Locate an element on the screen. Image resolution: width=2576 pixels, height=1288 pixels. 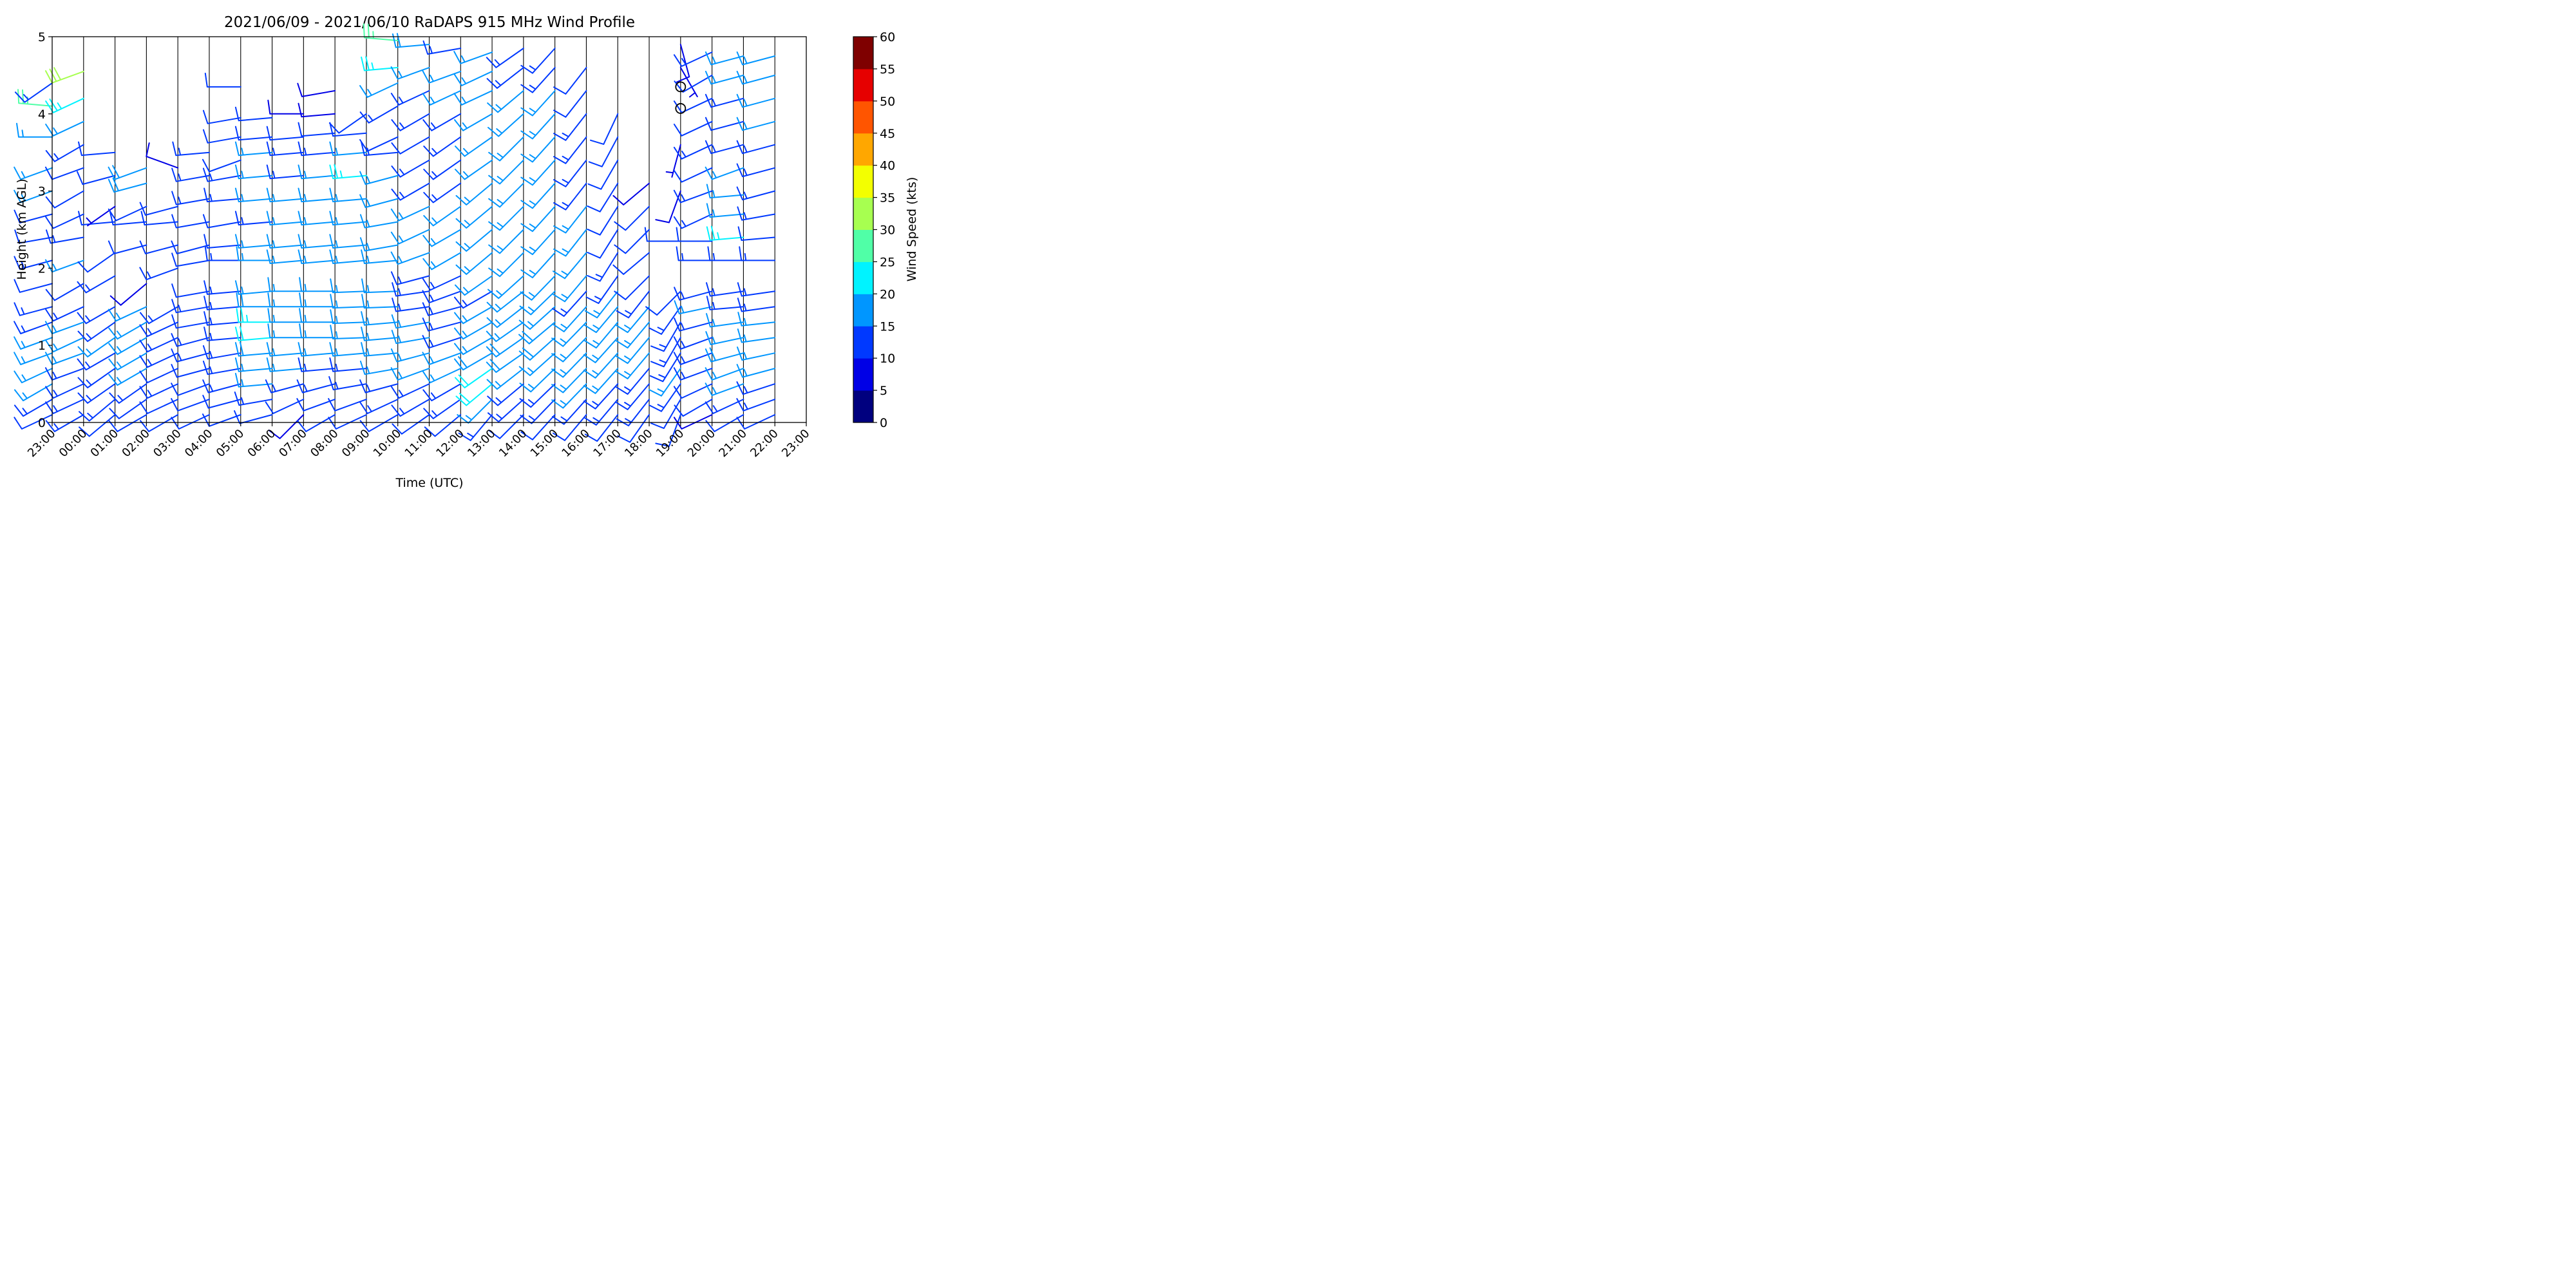
x-tick-label: 08:00 is located at coordinates (325, 444).